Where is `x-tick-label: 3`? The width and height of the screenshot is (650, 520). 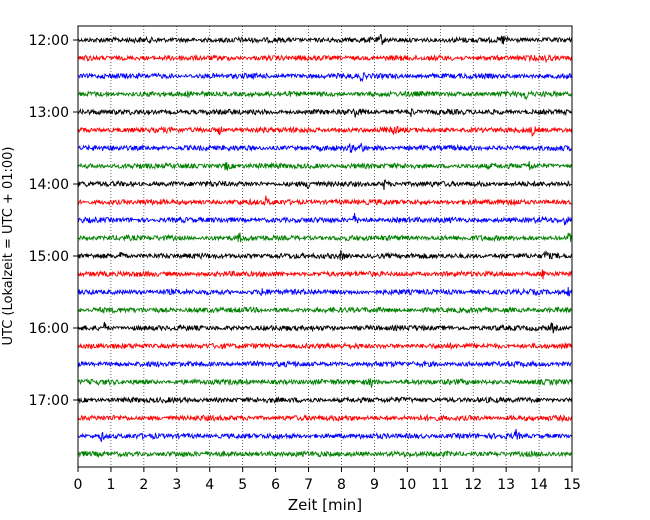
x-tick-label: 3 is located at coordinates (176, 485).